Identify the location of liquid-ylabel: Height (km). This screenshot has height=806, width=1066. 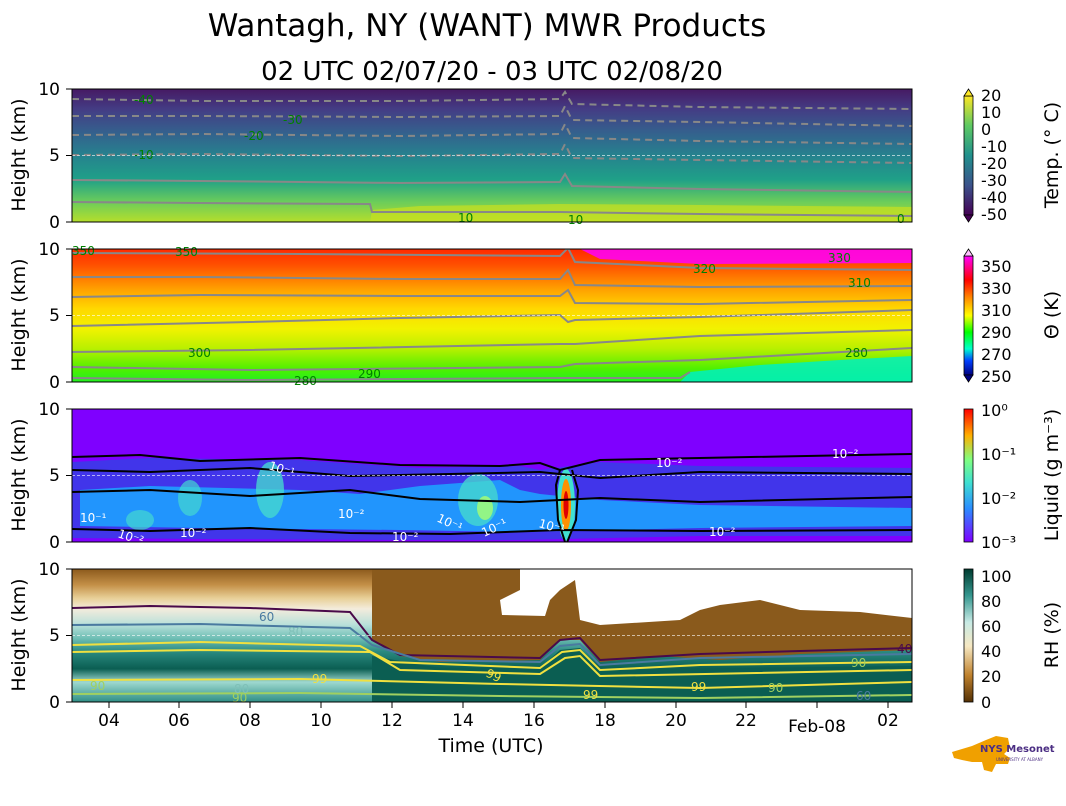
(19, 474).